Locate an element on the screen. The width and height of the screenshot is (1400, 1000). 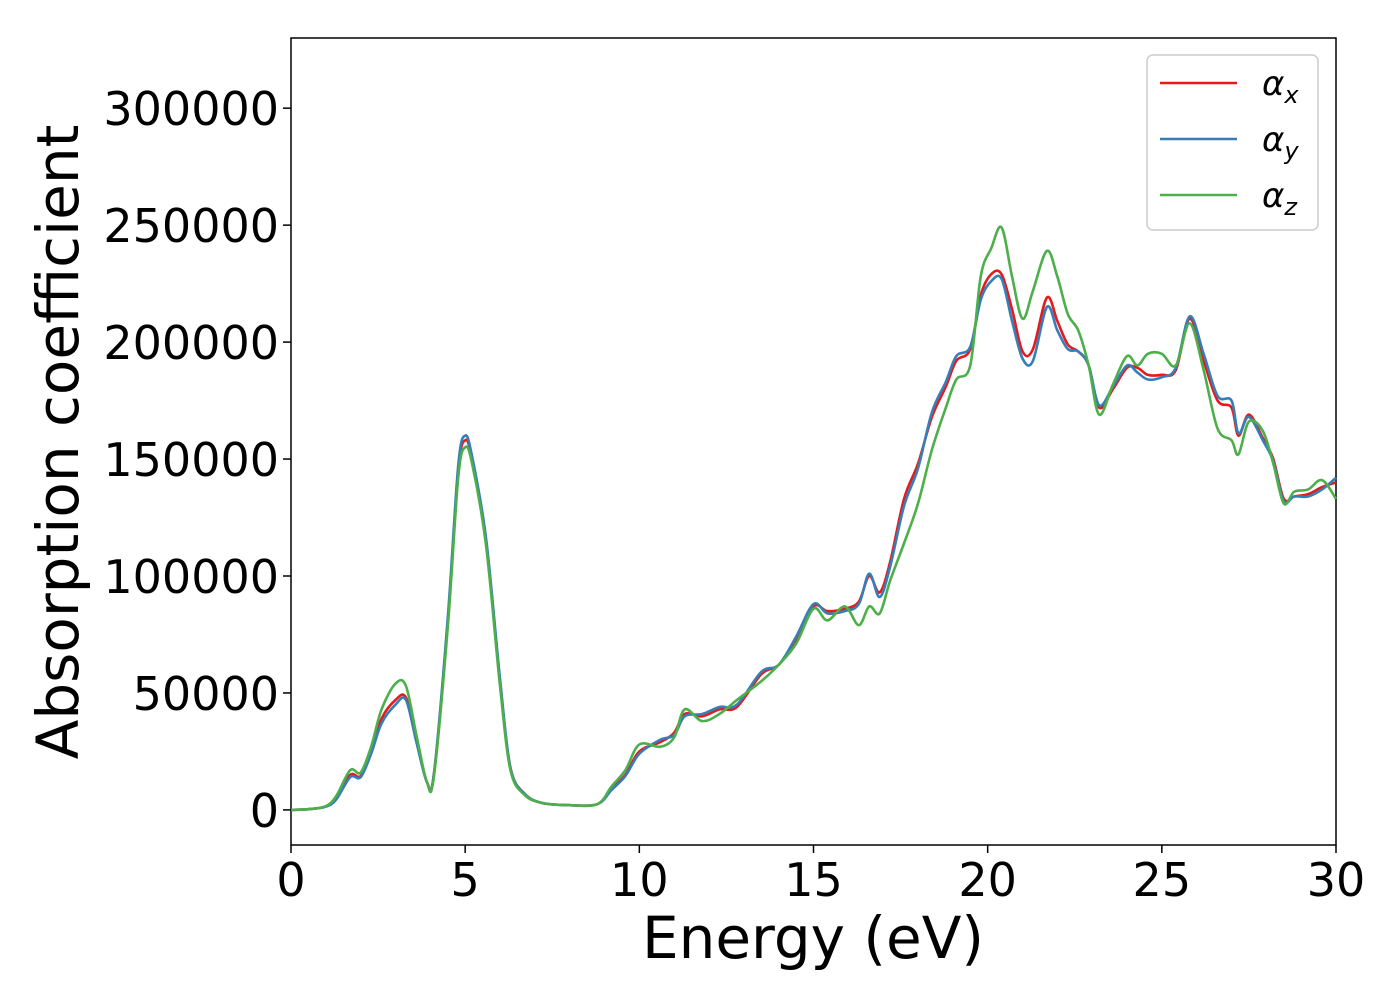
y-tick-label: 200000 is located at coordinates (191, 343).